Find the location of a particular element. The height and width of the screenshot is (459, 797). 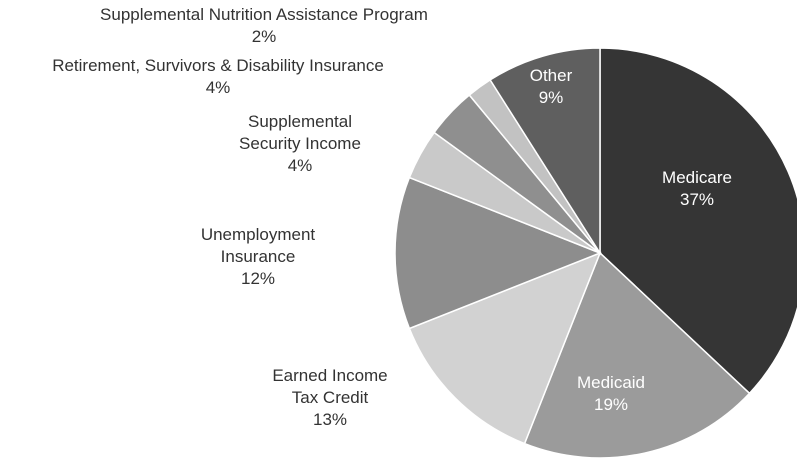

slice-label: Medicaid 19% is located at coordinates (611, 393).